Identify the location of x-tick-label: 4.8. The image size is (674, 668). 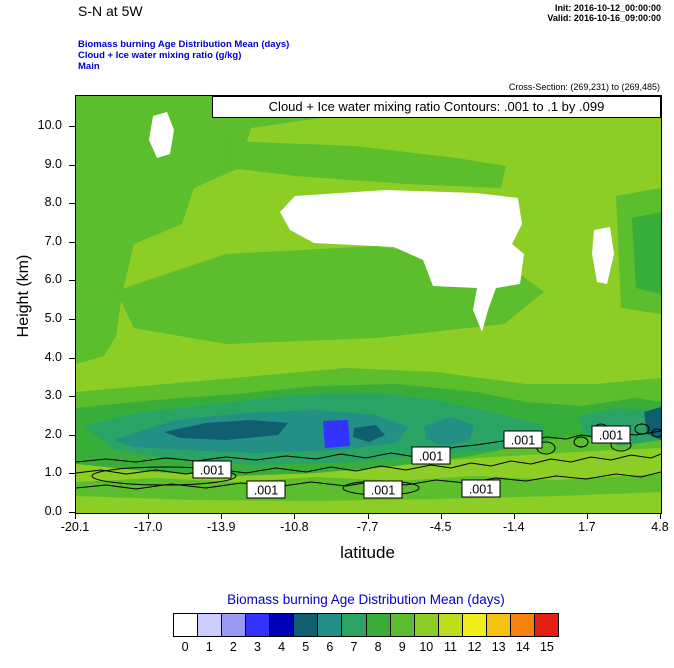
(660, 527).